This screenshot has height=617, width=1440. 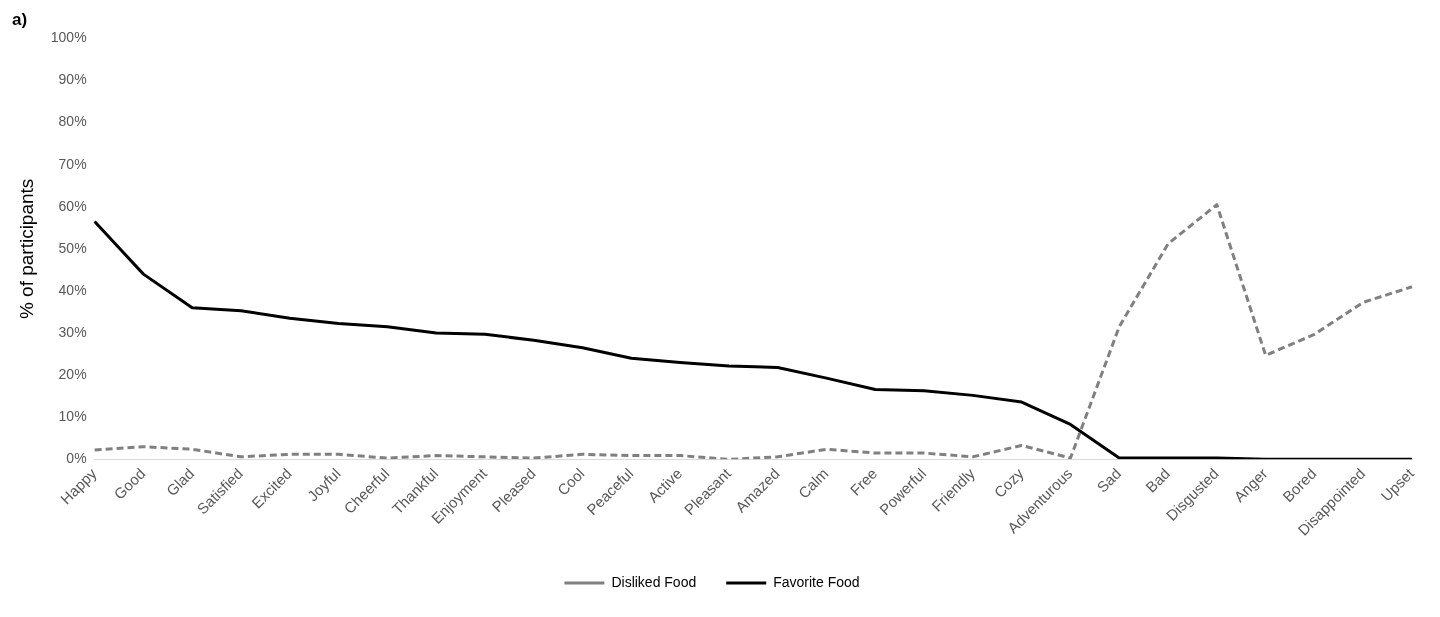 I want to click on y-tick-label: 90%, so click(x=72, y=79).